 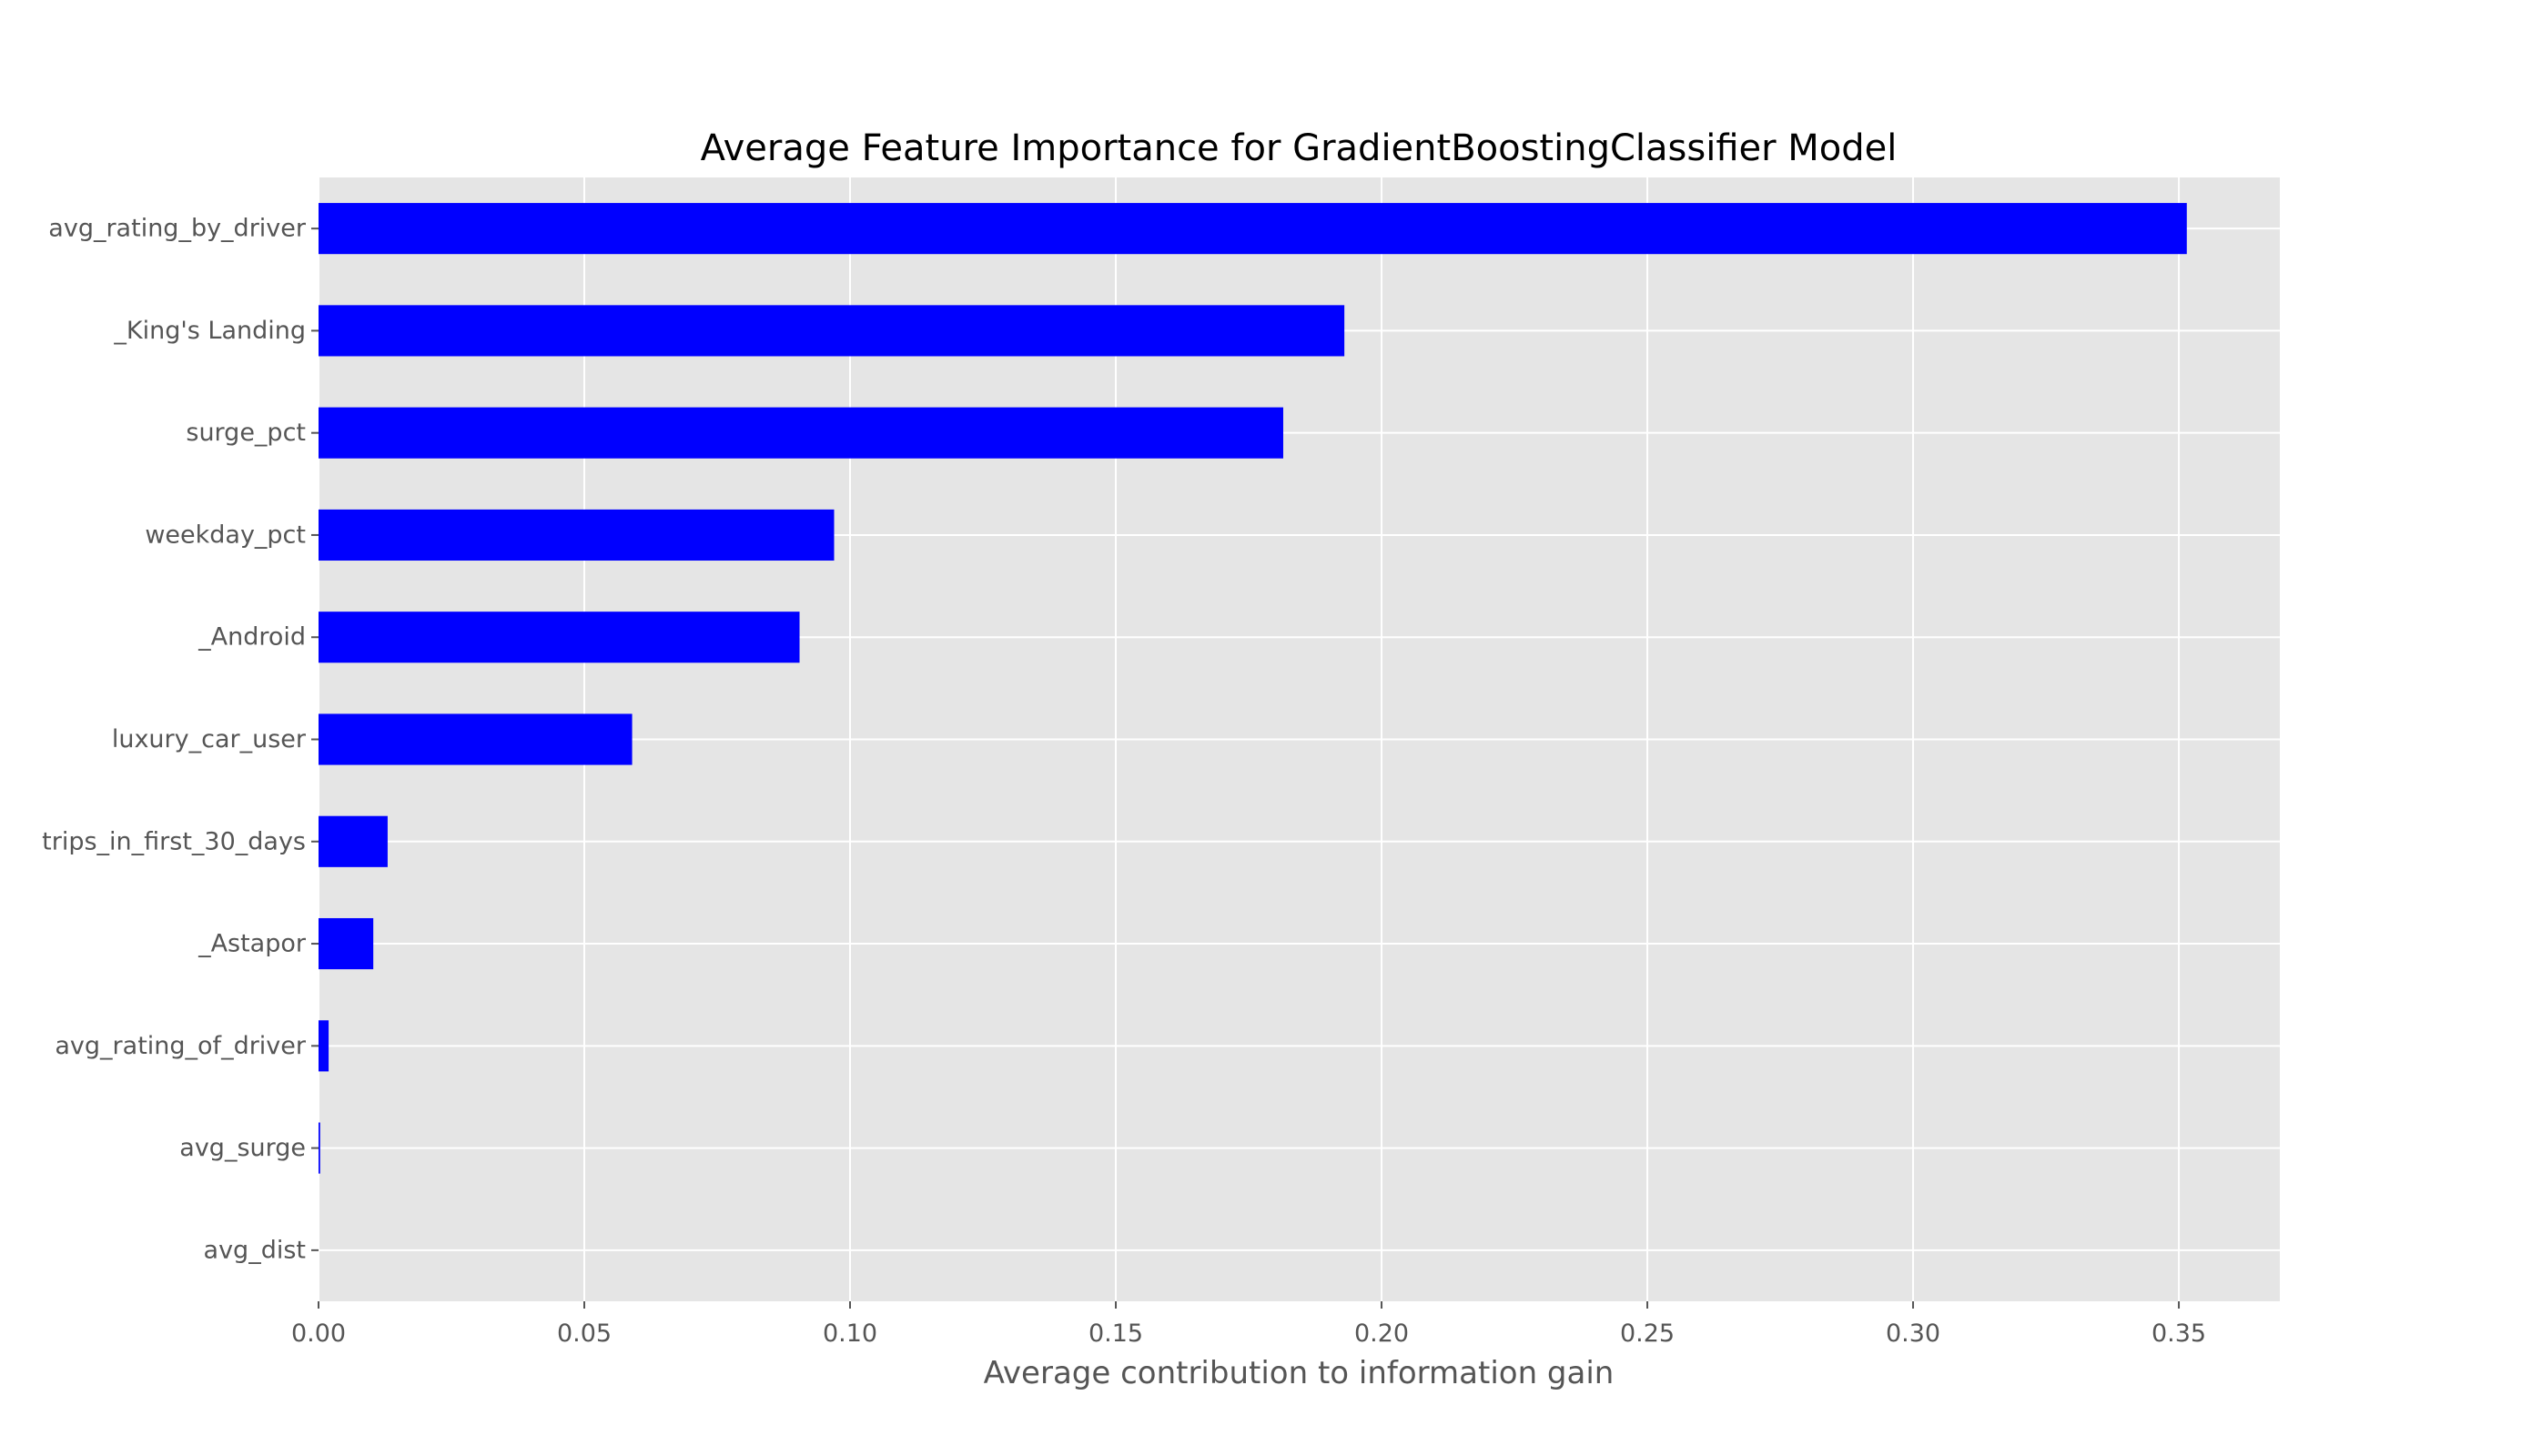 I want to click on x-tick-label: 0.20, so click(x=1381, y=1334).